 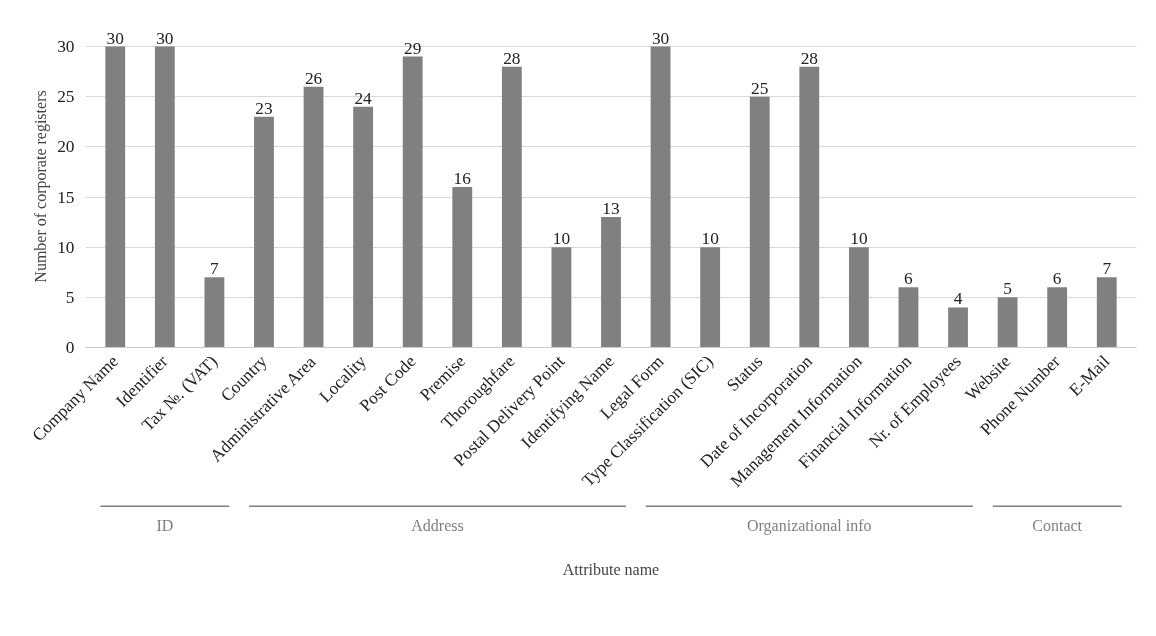 I want to click on y-tick-label: 20, so click(x=66, y=147).